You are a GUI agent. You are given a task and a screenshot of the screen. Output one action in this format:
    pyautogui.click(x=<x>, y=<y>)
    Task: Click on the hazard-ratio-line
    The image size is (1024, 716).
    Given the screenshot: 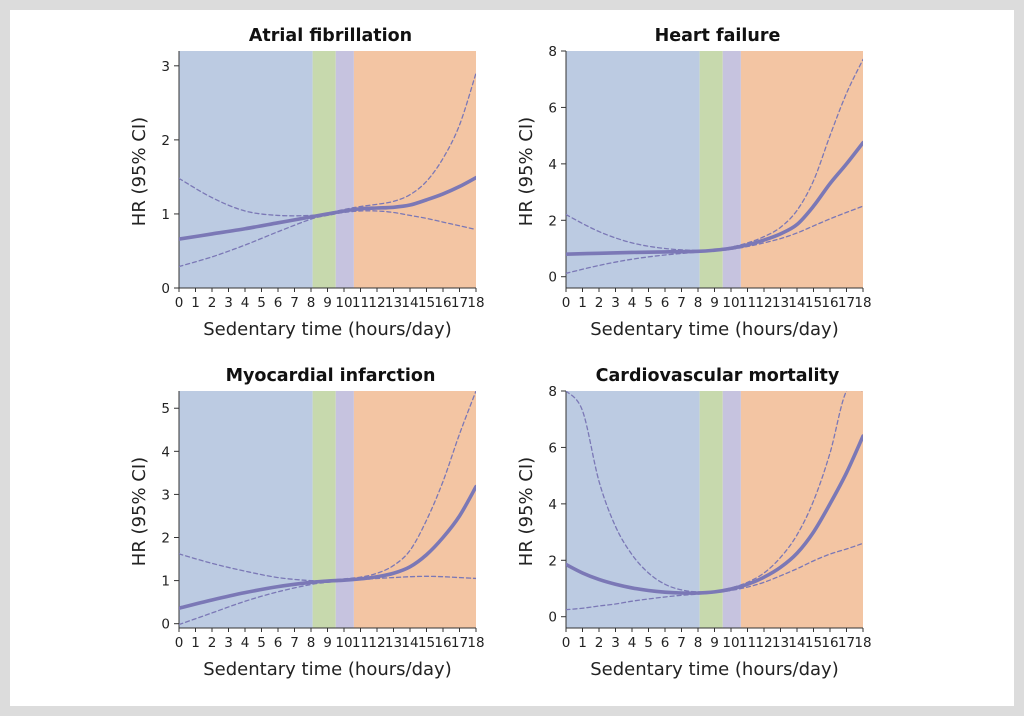 What is the action you would take?
    pyautogui.click(x=714, y=514)
    